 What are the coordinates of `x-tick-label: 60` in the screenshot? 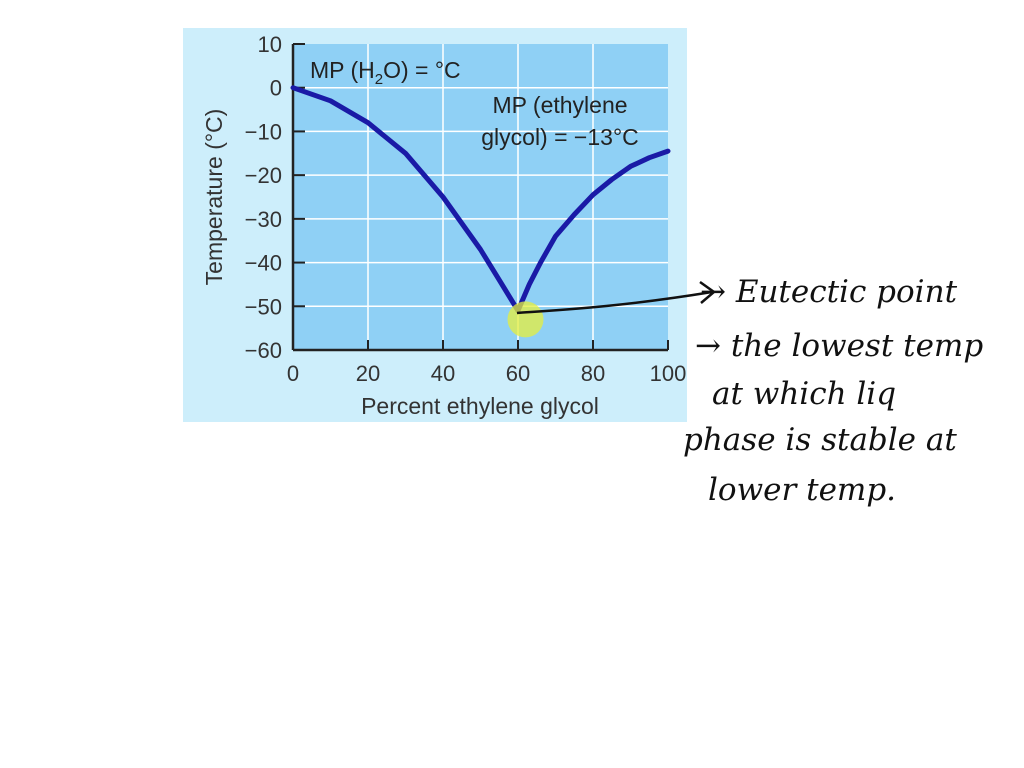 It's located at (518, 373).